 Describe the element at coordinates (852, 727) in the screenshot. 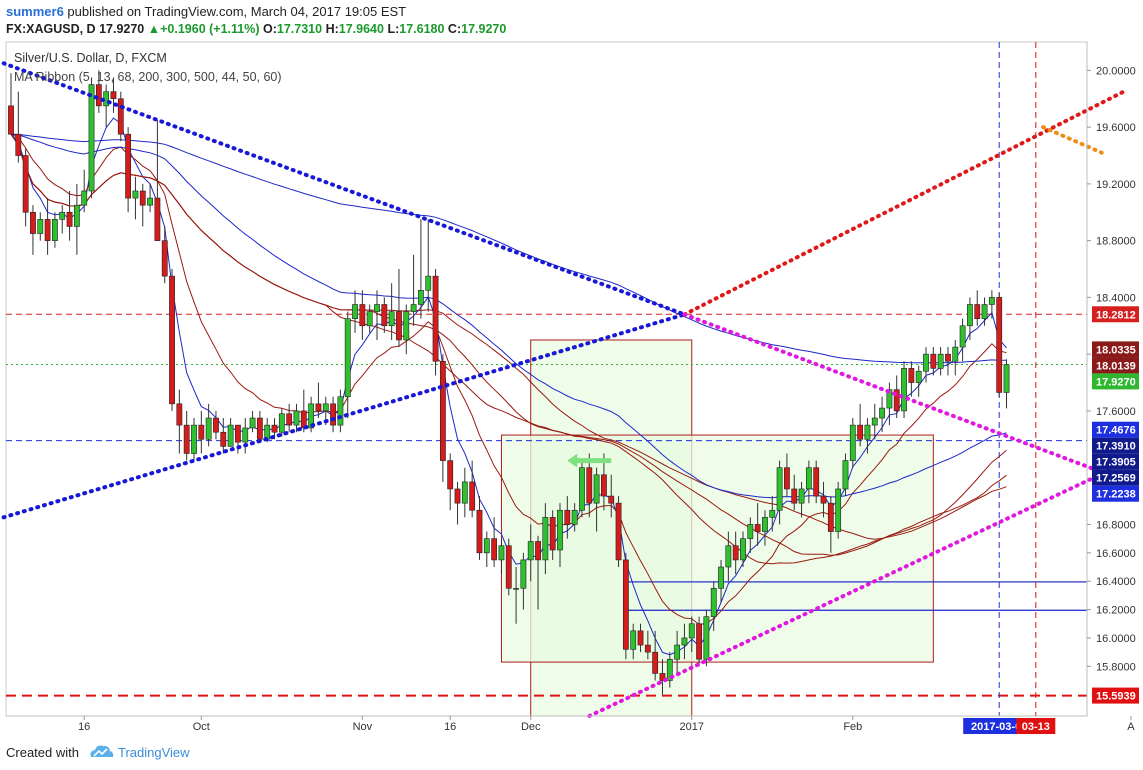

I see `time-tick-label: Feb` at that location.